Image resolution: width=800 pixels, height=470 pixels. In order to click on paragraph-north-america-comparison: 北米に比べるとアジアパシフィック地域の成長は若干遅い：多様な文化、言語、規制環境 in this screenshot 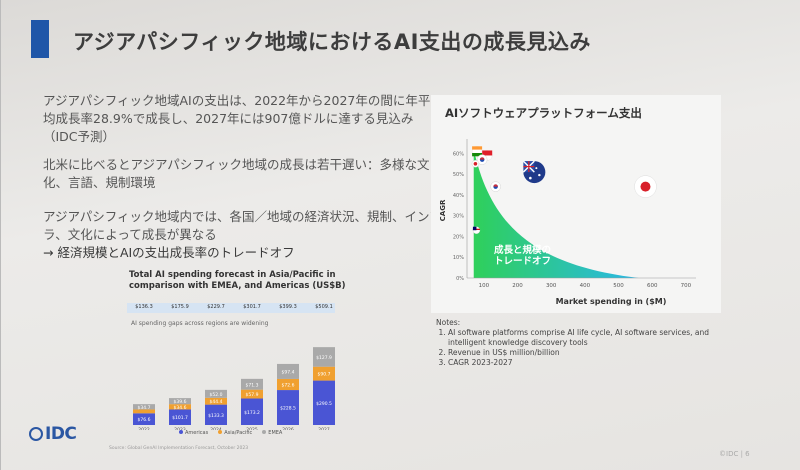, I will do `click(236, 173)`.